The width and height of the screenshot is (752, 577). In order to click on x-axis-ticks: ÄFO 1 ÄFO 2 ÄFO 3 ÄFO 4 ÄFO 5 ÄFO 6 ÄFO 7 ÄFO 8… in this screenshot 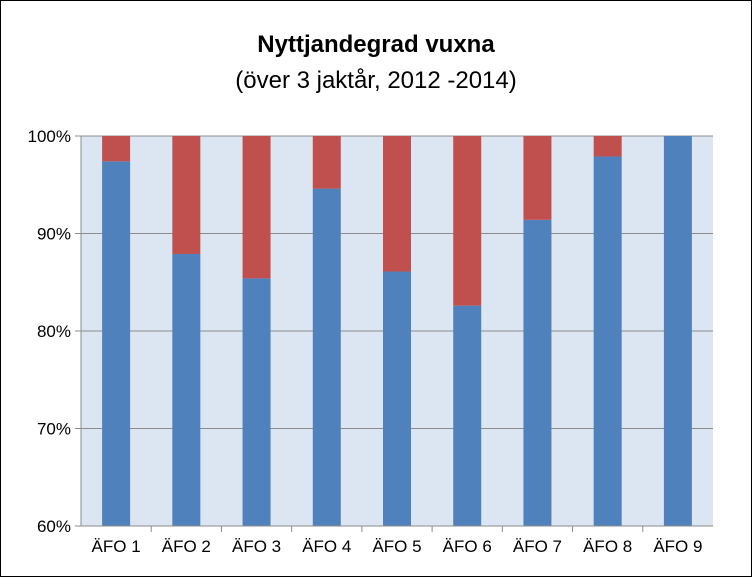, I will do `click(397, 541)`.